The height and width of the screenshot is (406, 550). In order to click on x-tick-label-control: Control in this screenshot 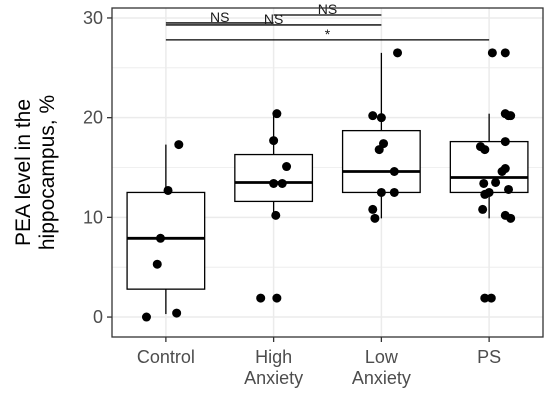, I will do `click(166, 357)`.